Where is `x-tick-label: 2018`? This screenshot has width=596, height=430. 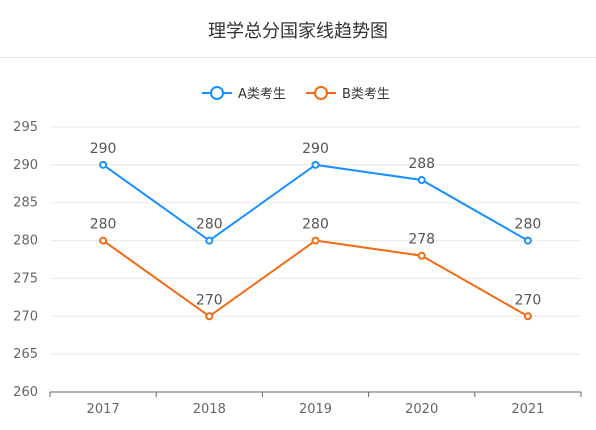
x-tick-label: 2018 is located at coordinates (209, 409).